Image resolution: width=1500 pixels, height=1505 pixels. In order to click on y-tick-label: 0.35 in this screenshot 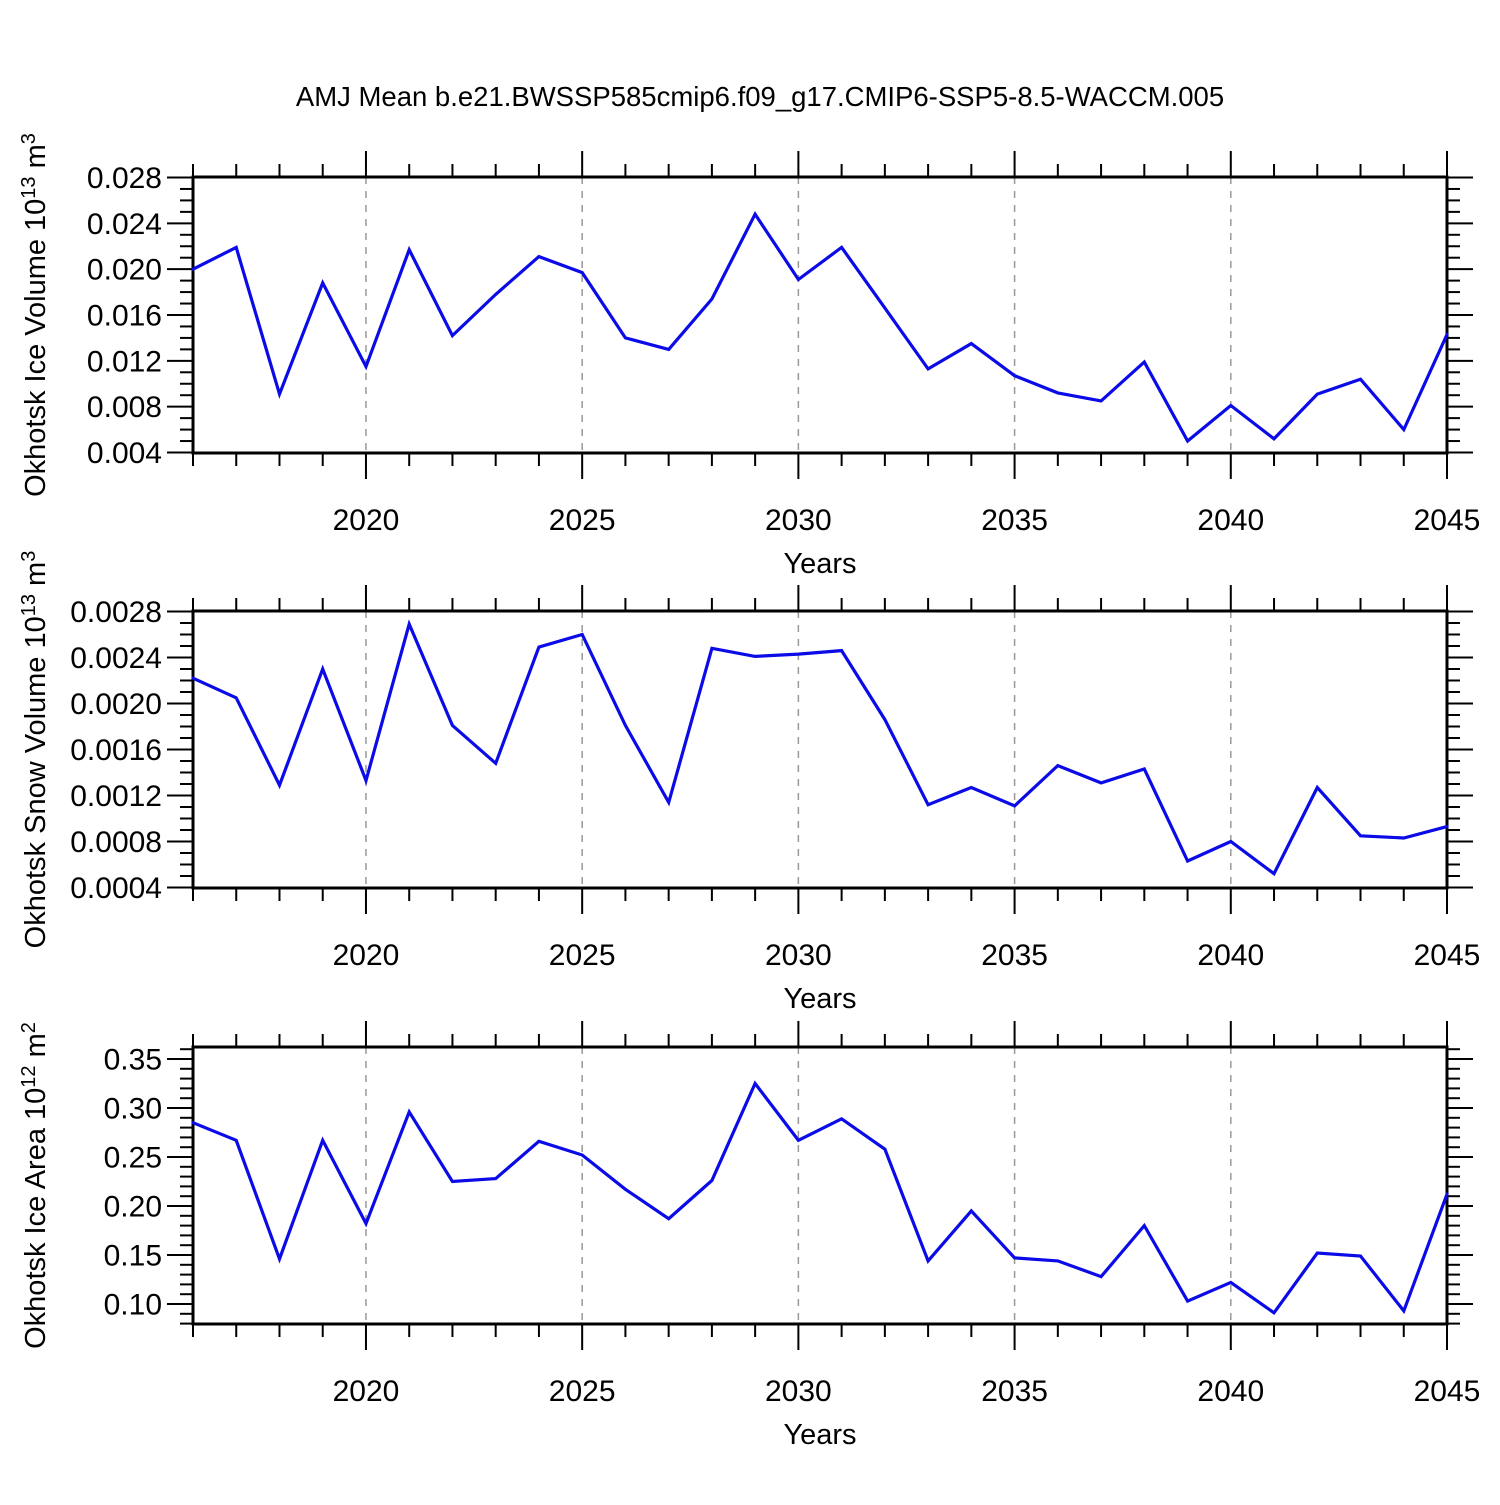, I will do `click(133, 1060)`.